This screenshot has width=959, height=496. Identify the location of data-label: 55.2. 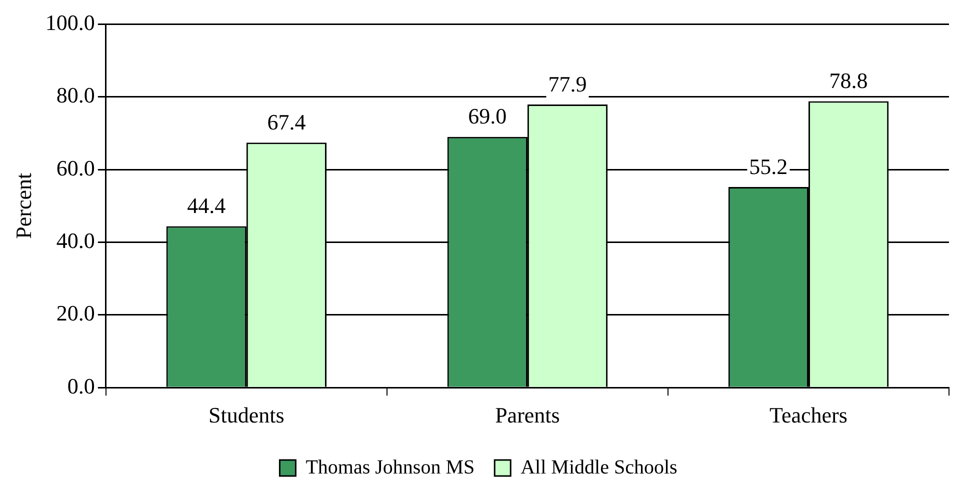
(768, 166).